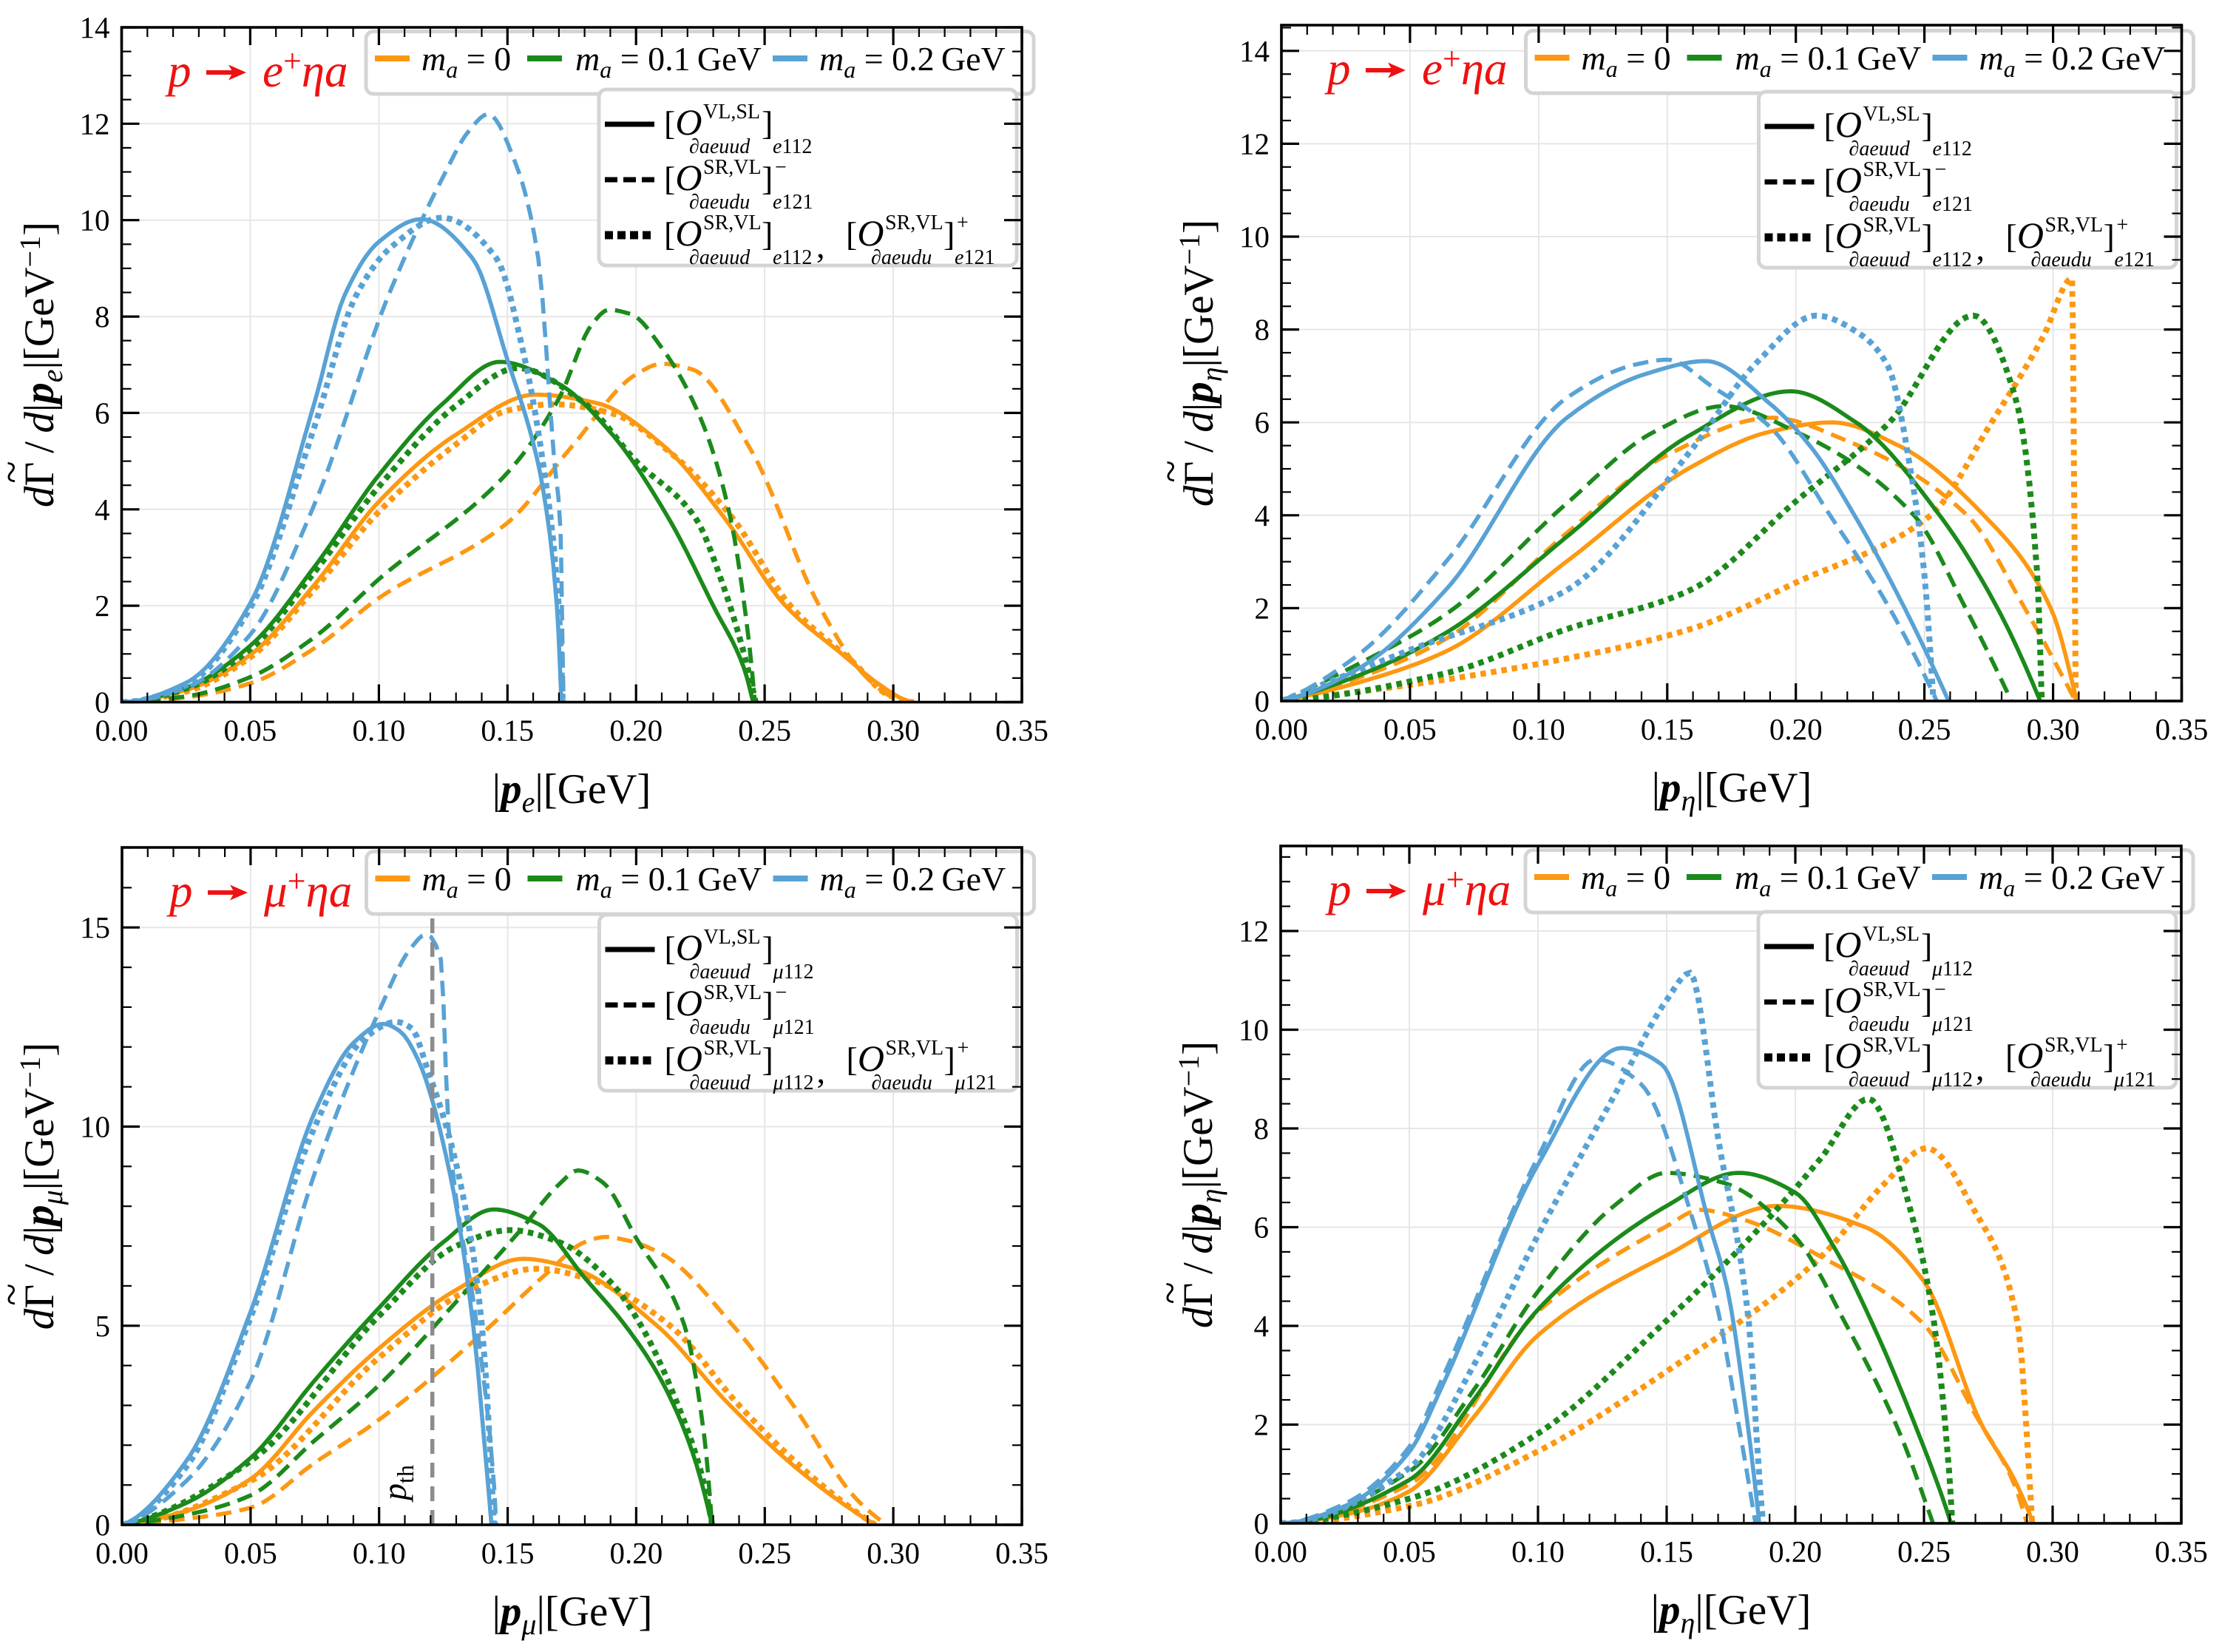  I want to click on svg-text: μ121, so click(976, 1083).